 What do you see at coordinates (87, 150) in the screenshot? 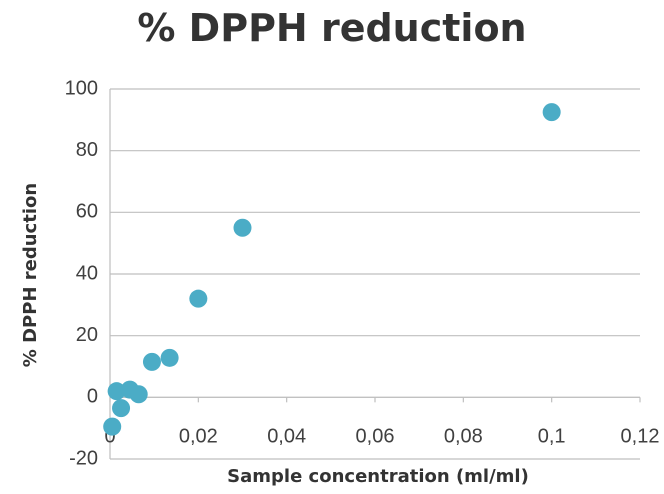
I see `y-tick-label: 80` at bounding box center [87, 150].